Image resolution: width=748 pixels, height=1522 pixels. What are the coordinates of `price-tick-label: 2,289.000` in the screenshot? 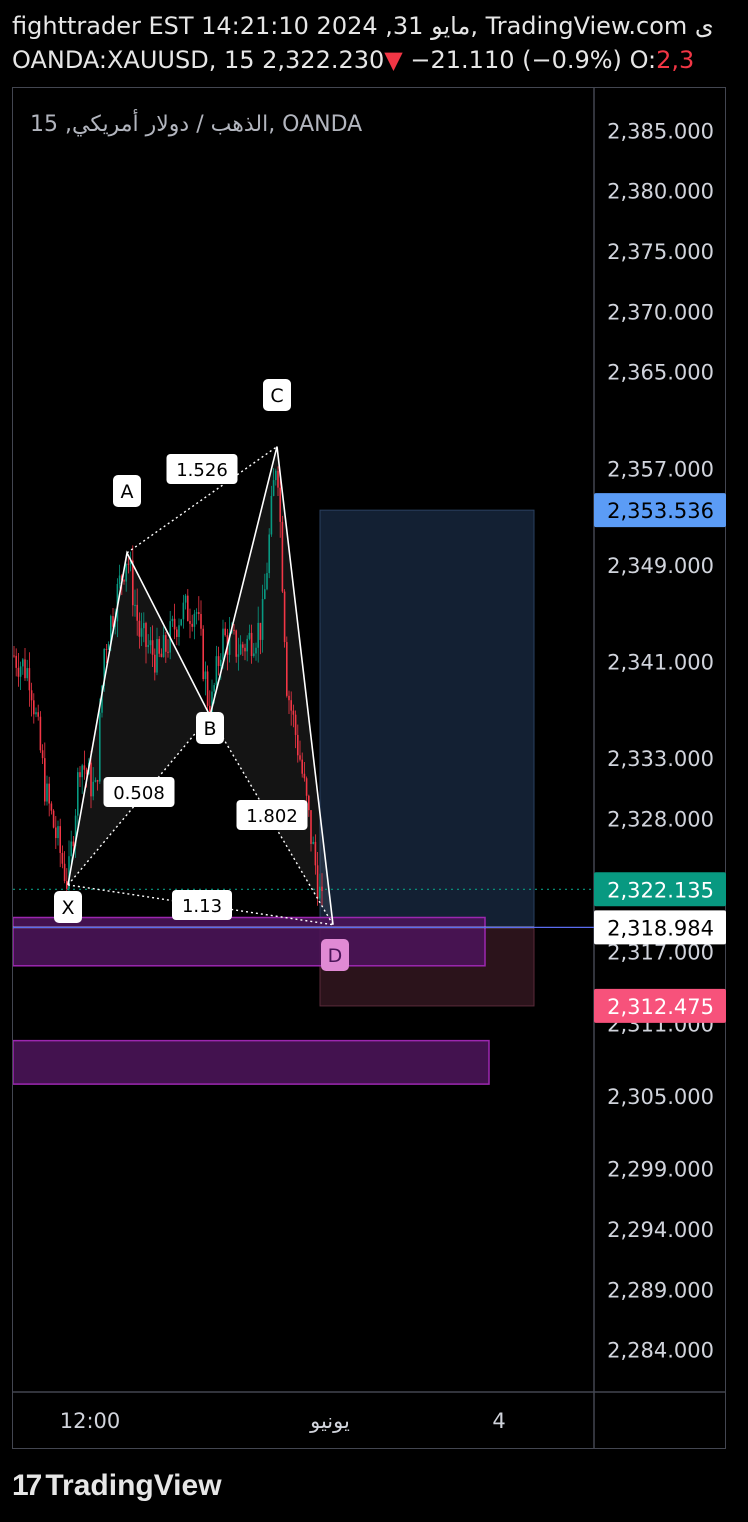 It's located at (660, 1290).